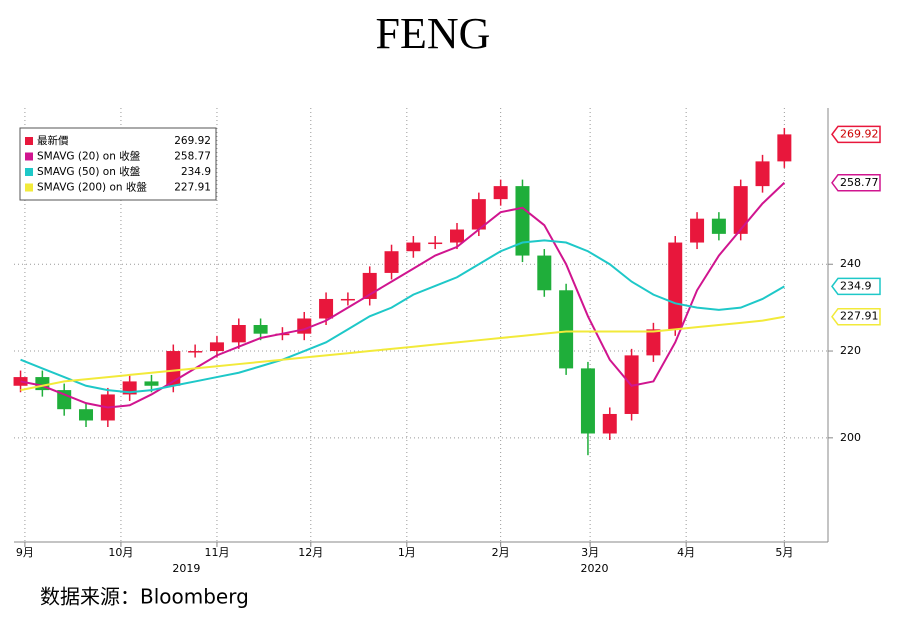  Describe the element at coordinates (850, 437) in the screenshot. I see `y-tick-label: 200` at that location.